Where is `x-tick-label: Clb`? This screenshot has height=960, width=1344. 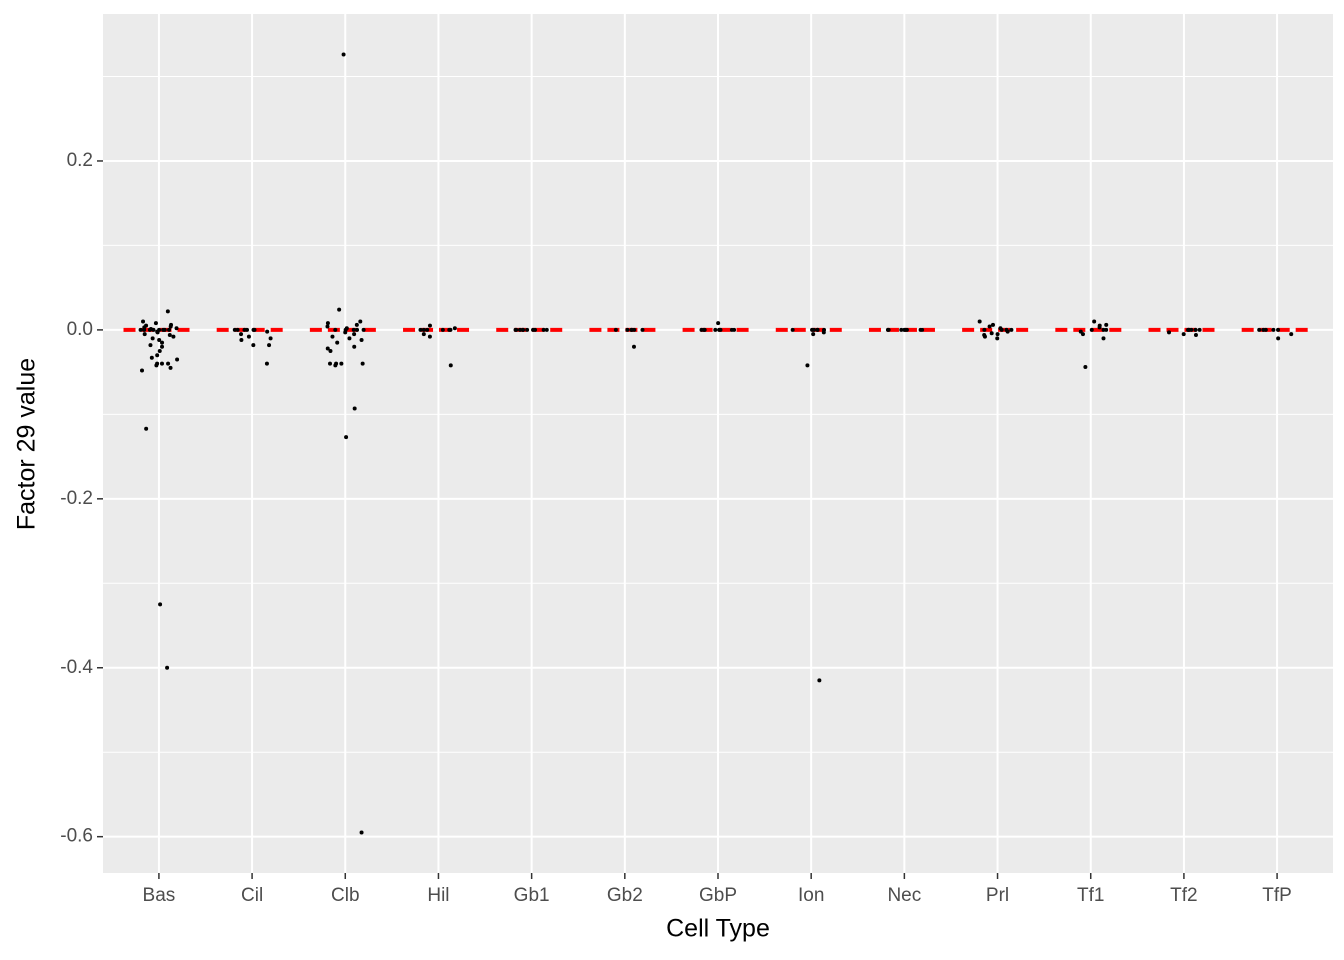
x-tick-label: Clb is located at coordinates (345, 895).